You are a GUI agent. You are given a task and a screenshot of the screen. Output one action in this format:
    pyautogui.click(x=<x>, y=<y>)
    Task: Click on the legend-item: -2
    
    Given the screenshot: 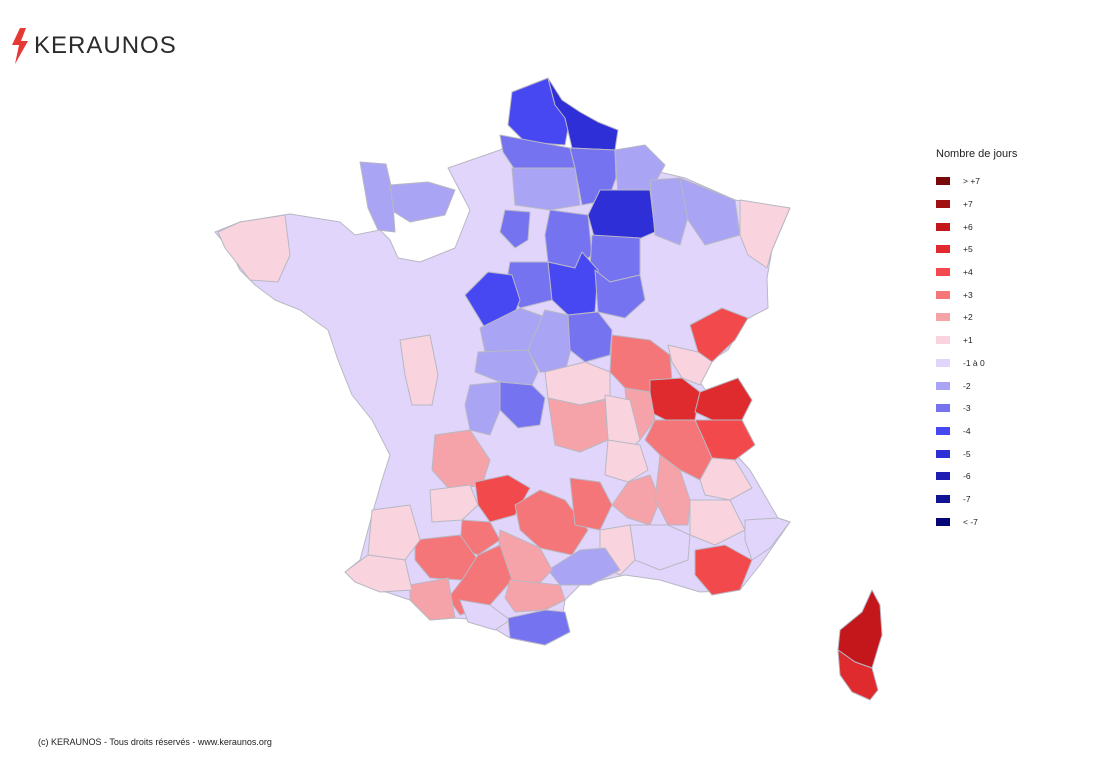 What is the action you would take?
    pyautogui.click(x=976, y=385)
    